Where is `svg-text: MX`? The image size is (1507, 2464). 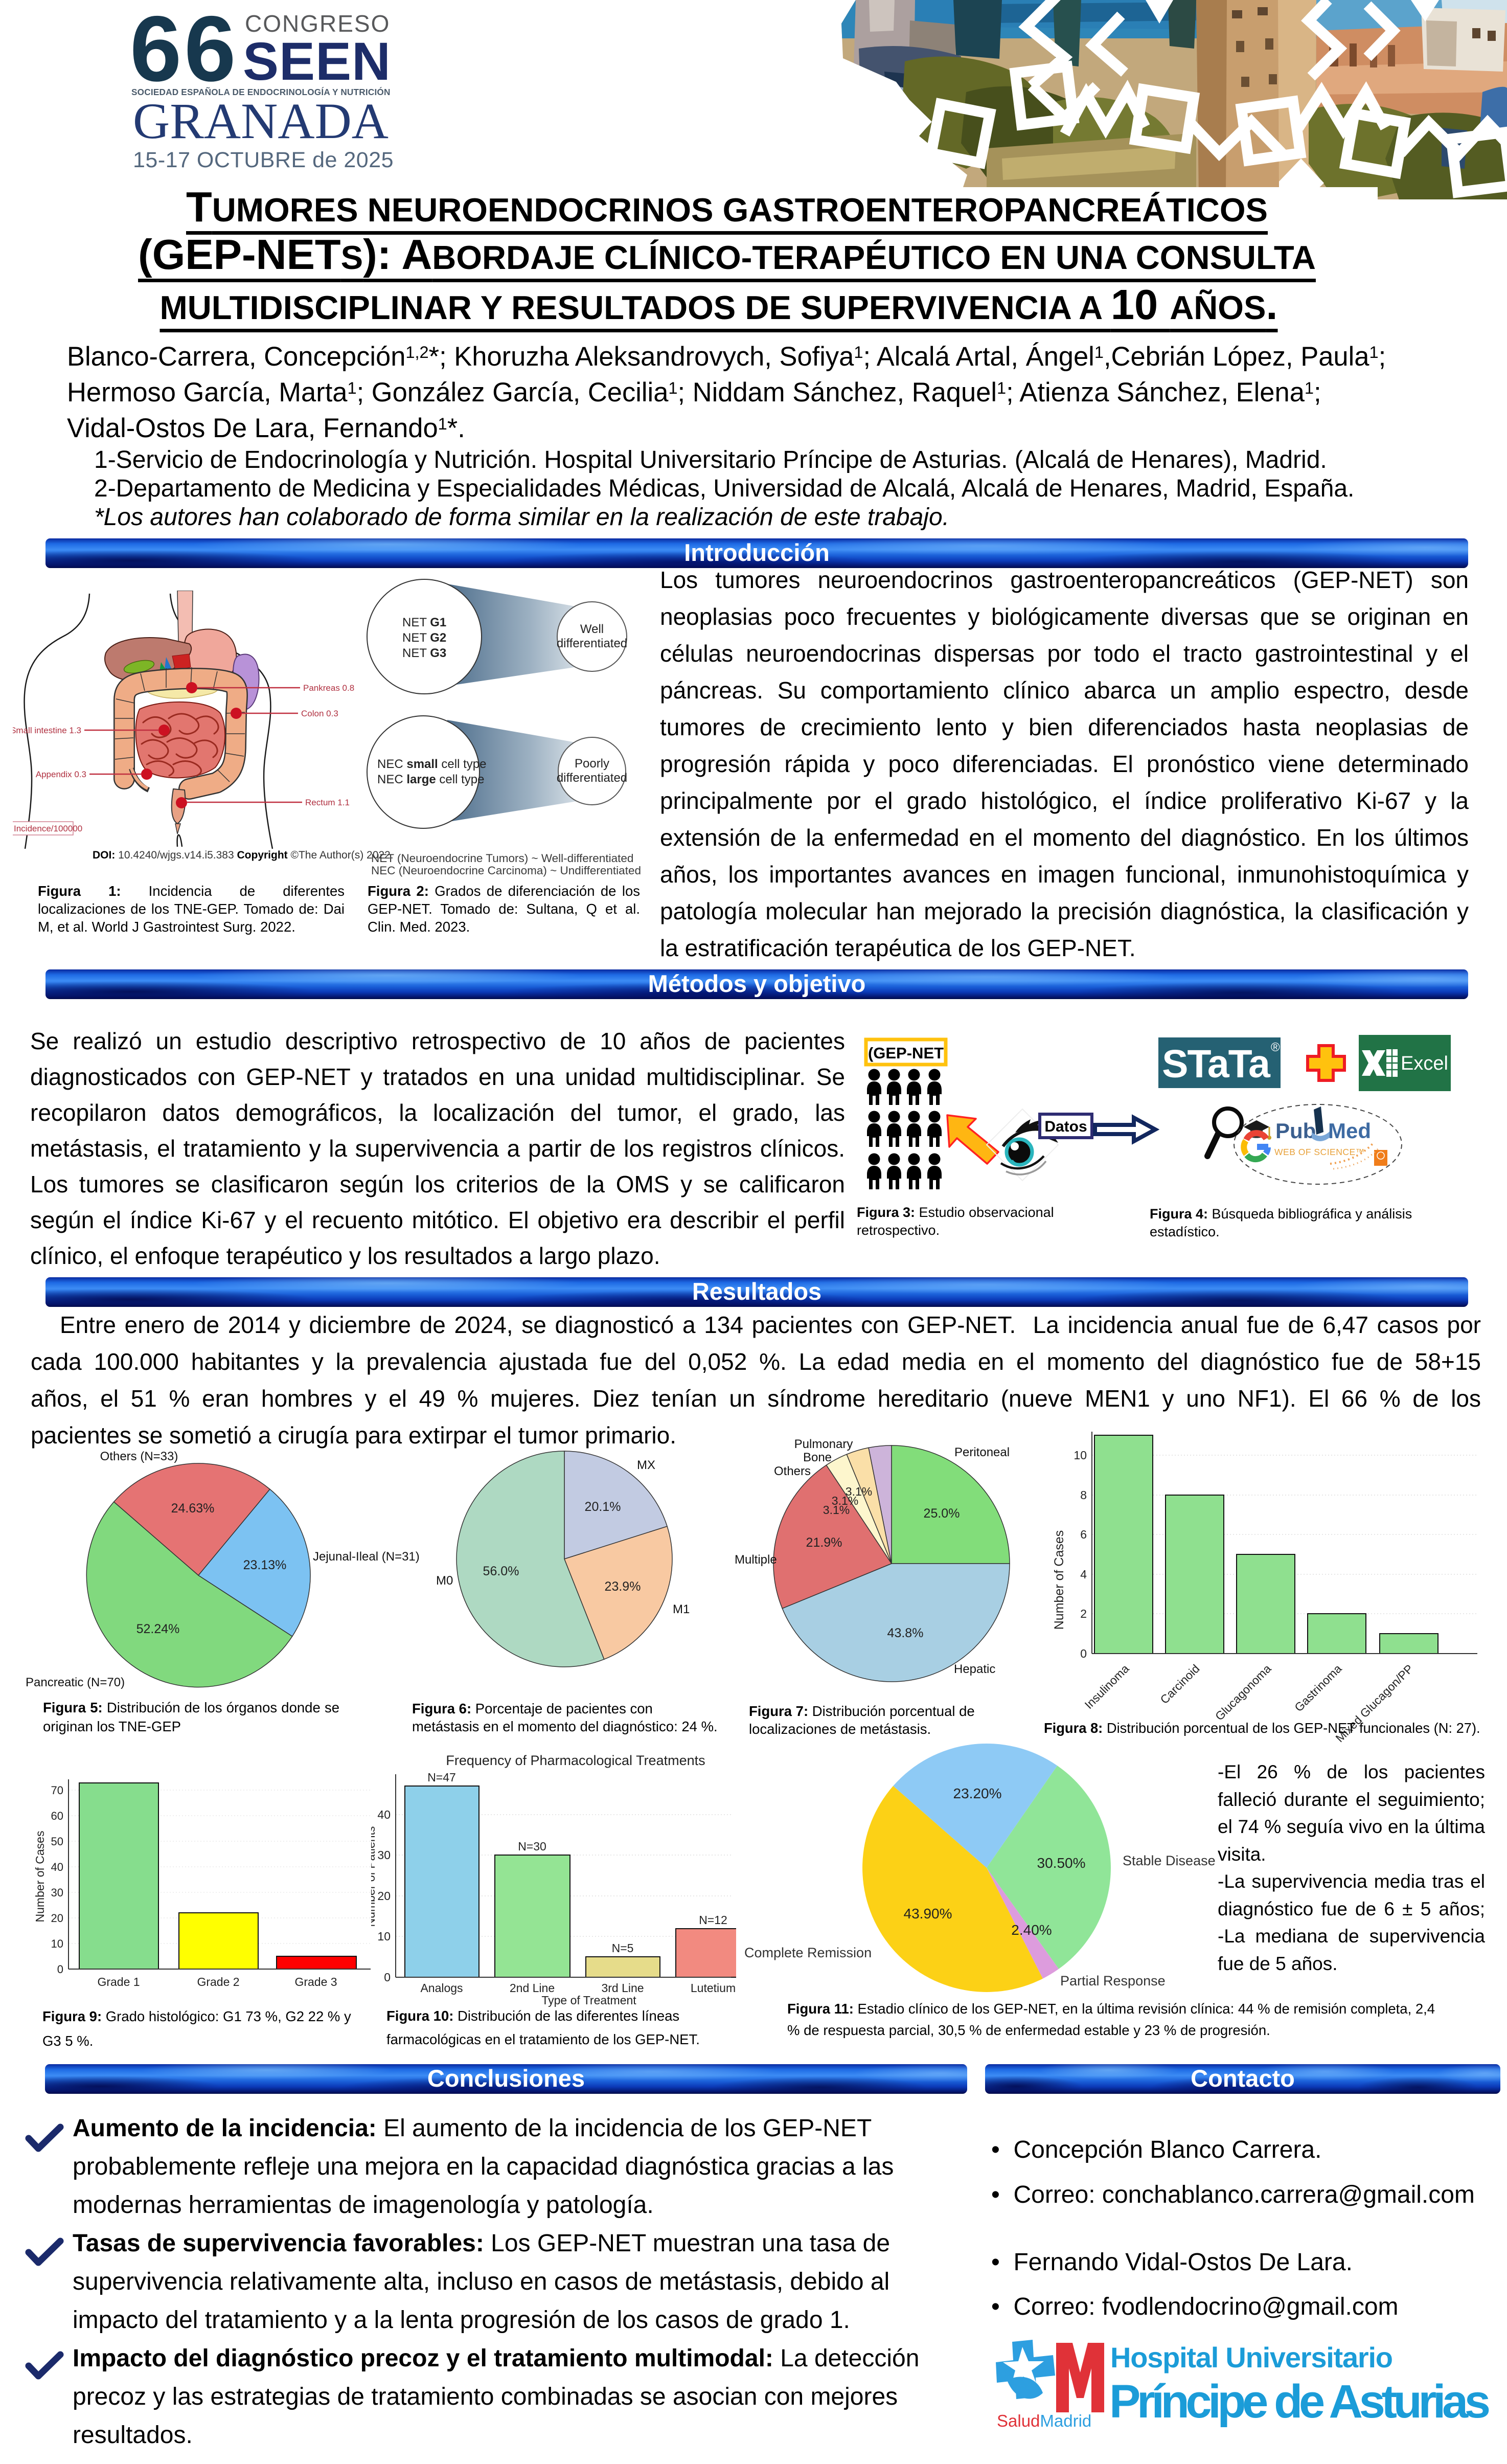
svg-text: MX is located at coordinates (646, 1465).